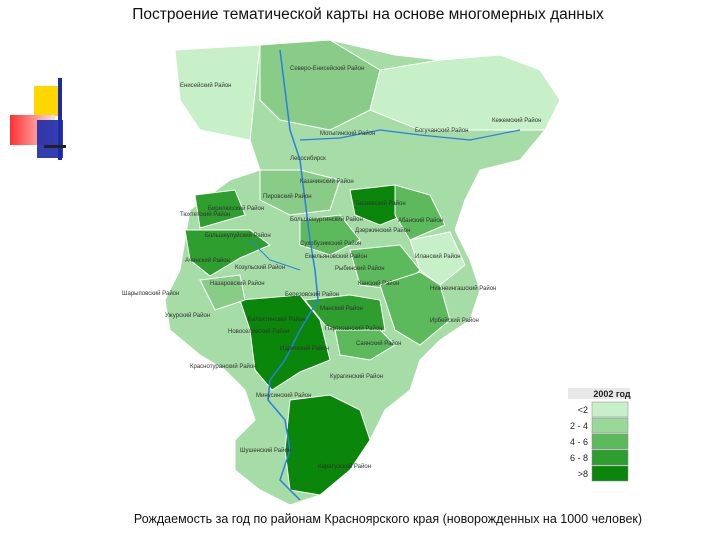  I want to click on district-label: Бирилюсский Район, so click(236, 208).